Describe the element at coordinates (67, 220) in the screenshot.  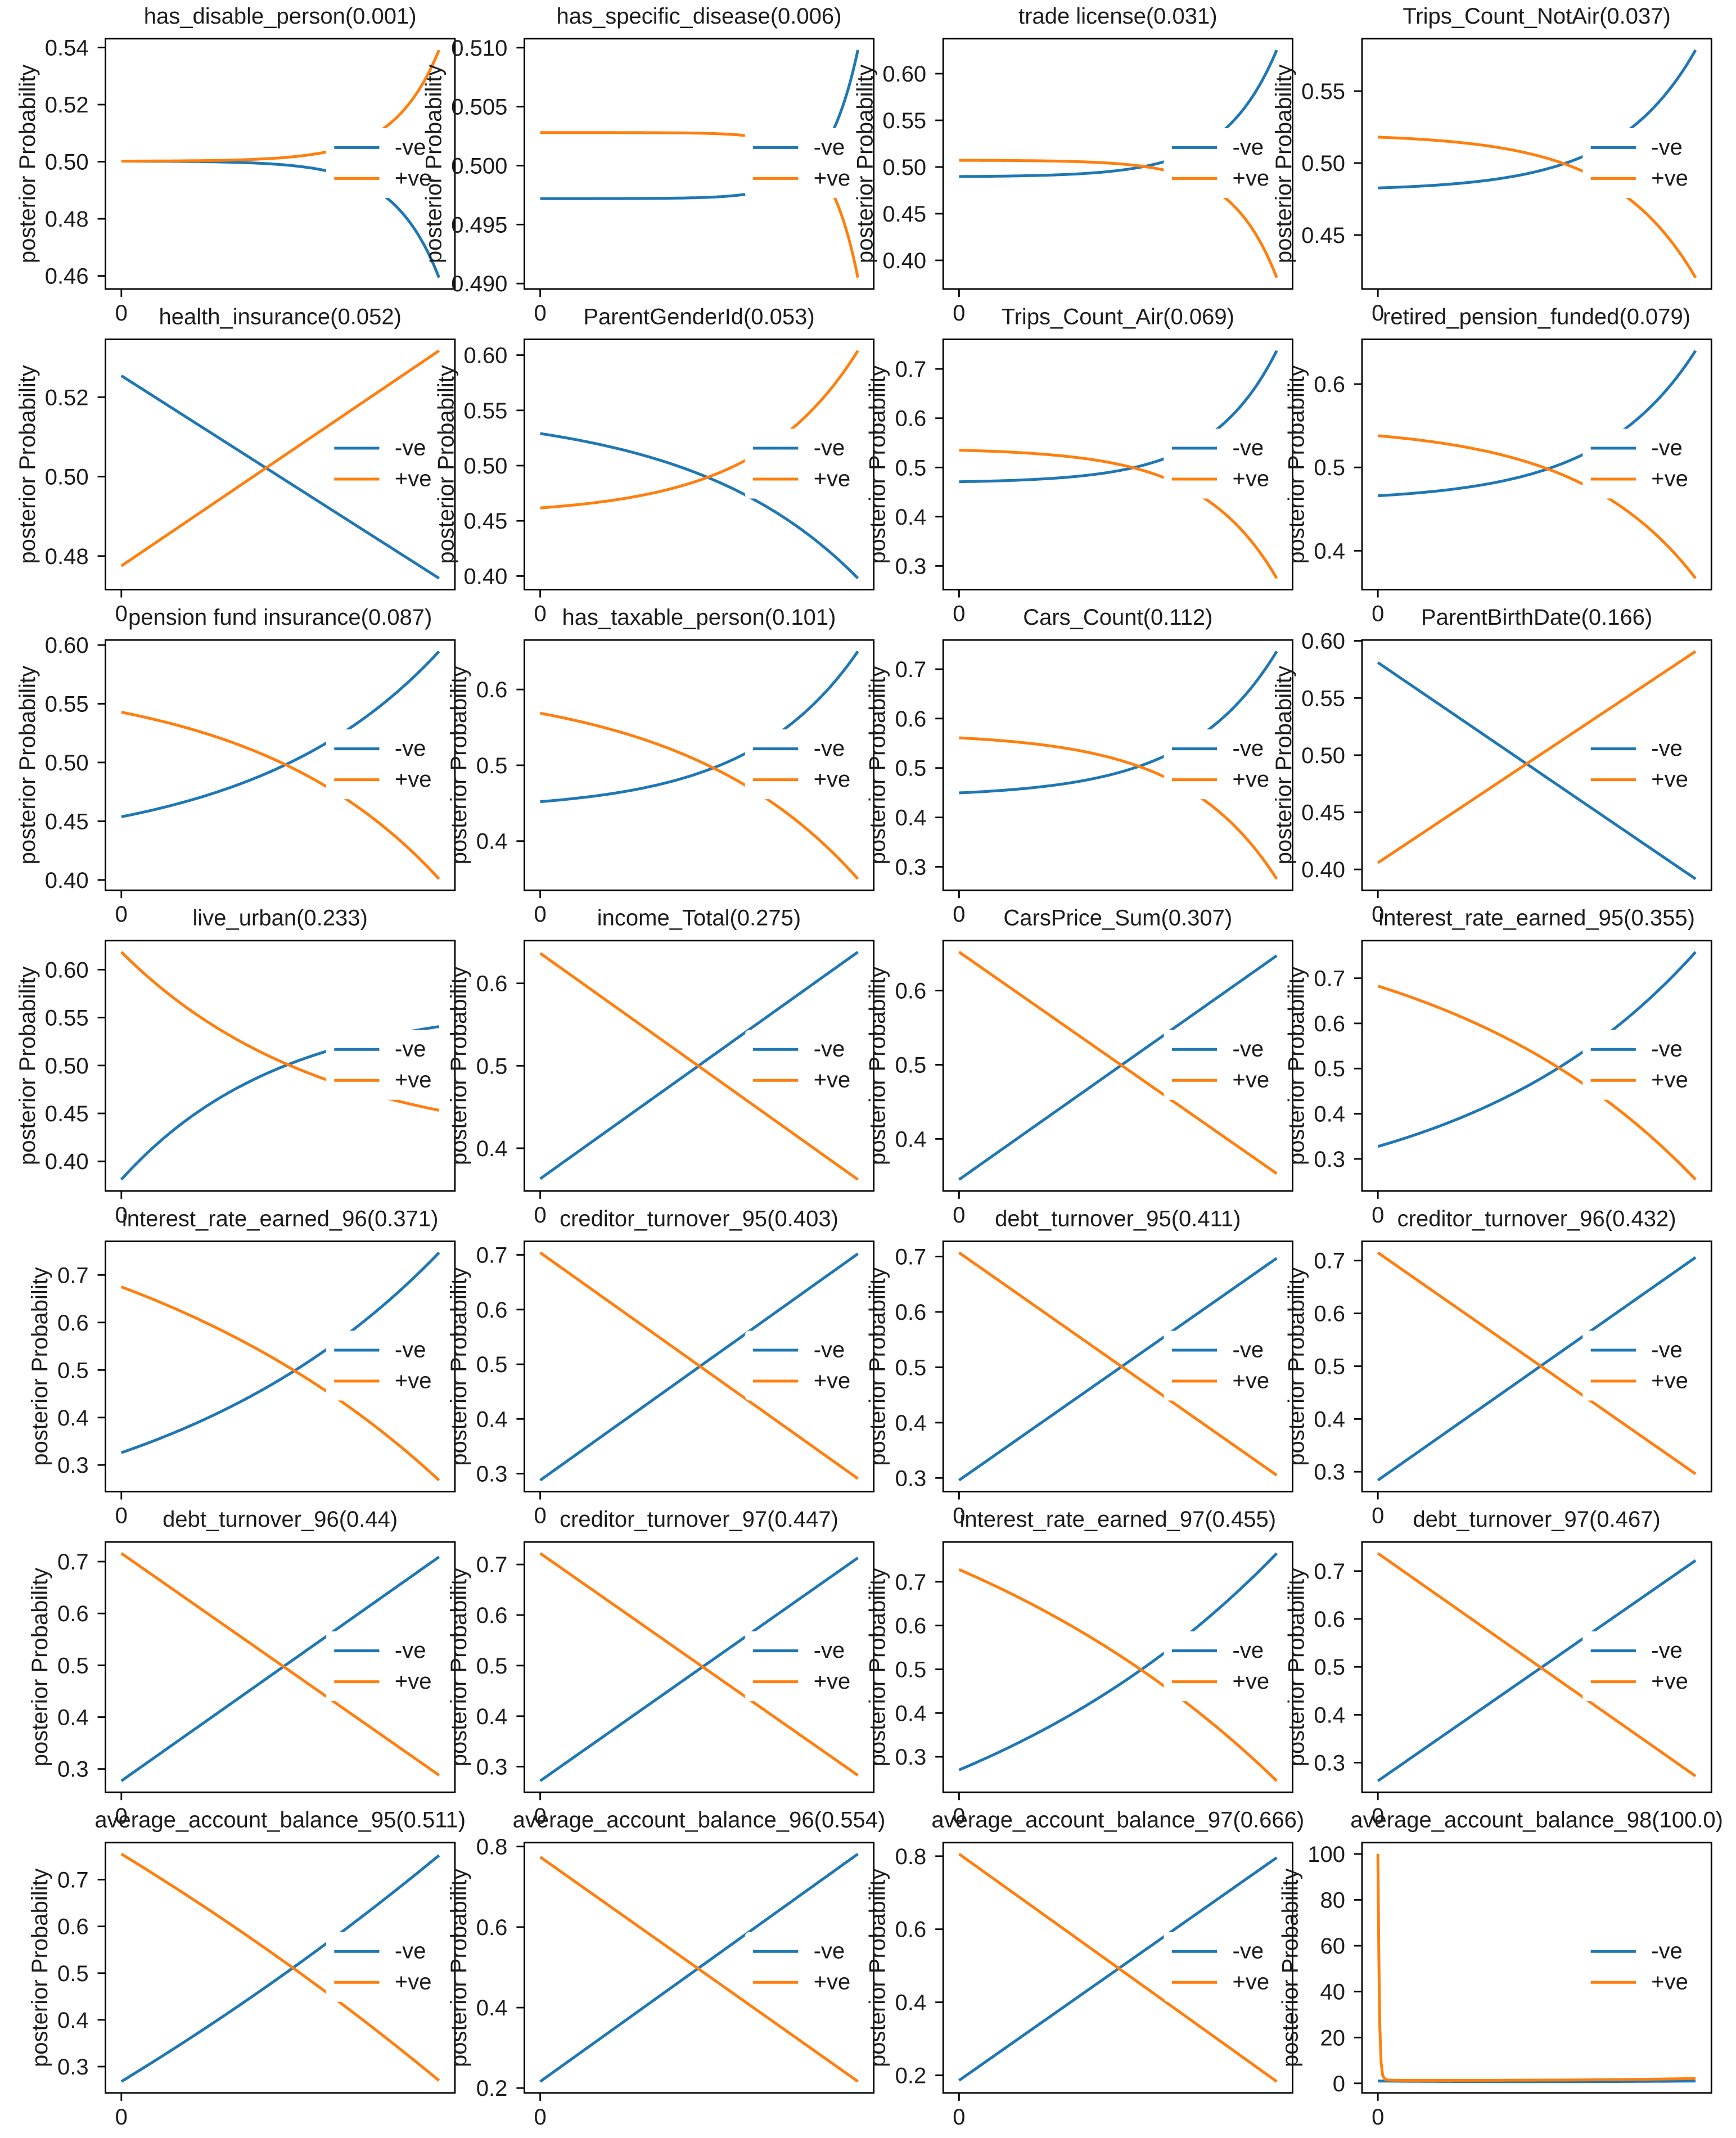
I see `svg-text: 0.48` at that location.